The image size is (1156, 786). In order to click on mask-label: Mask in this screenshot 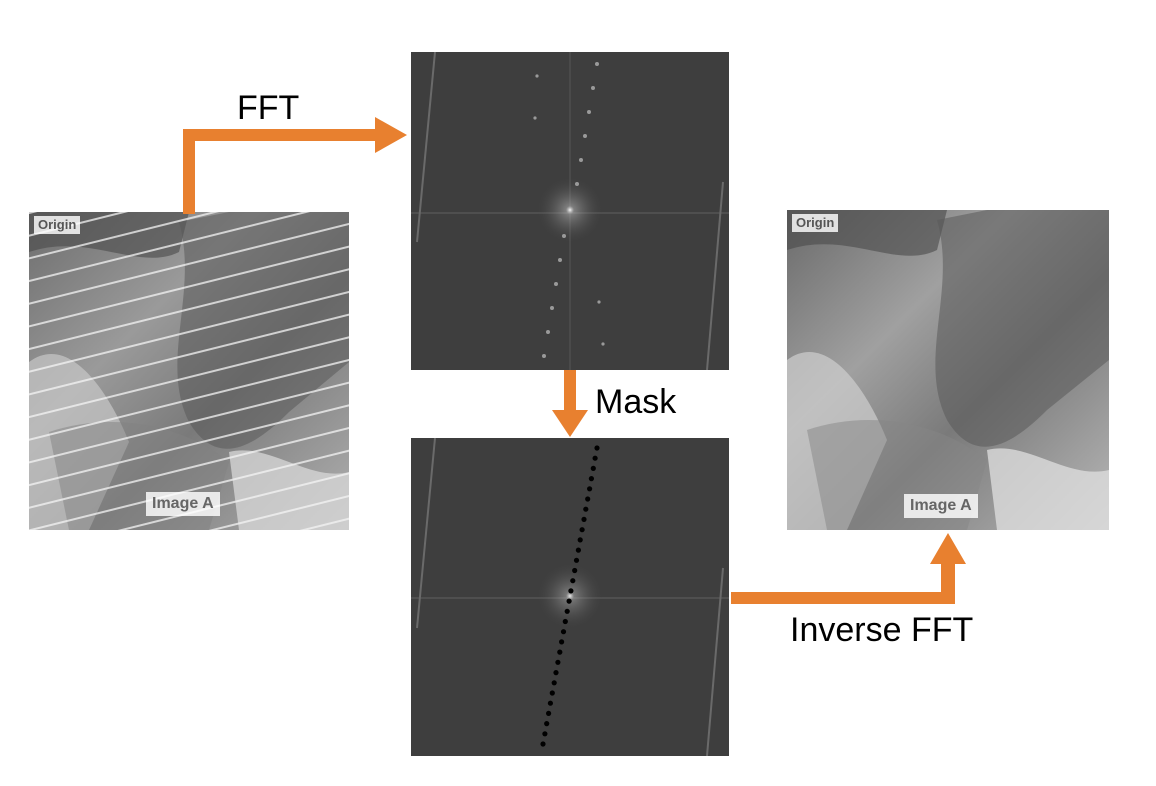, I will do `click(636, 402)`.